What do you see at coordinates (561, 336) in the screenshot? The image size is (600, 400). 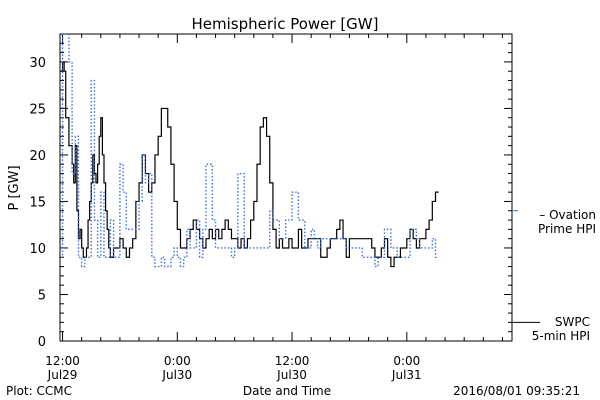 I see `legend-swpc-line2: 5-min HPI` at bounding box center [561, 336].